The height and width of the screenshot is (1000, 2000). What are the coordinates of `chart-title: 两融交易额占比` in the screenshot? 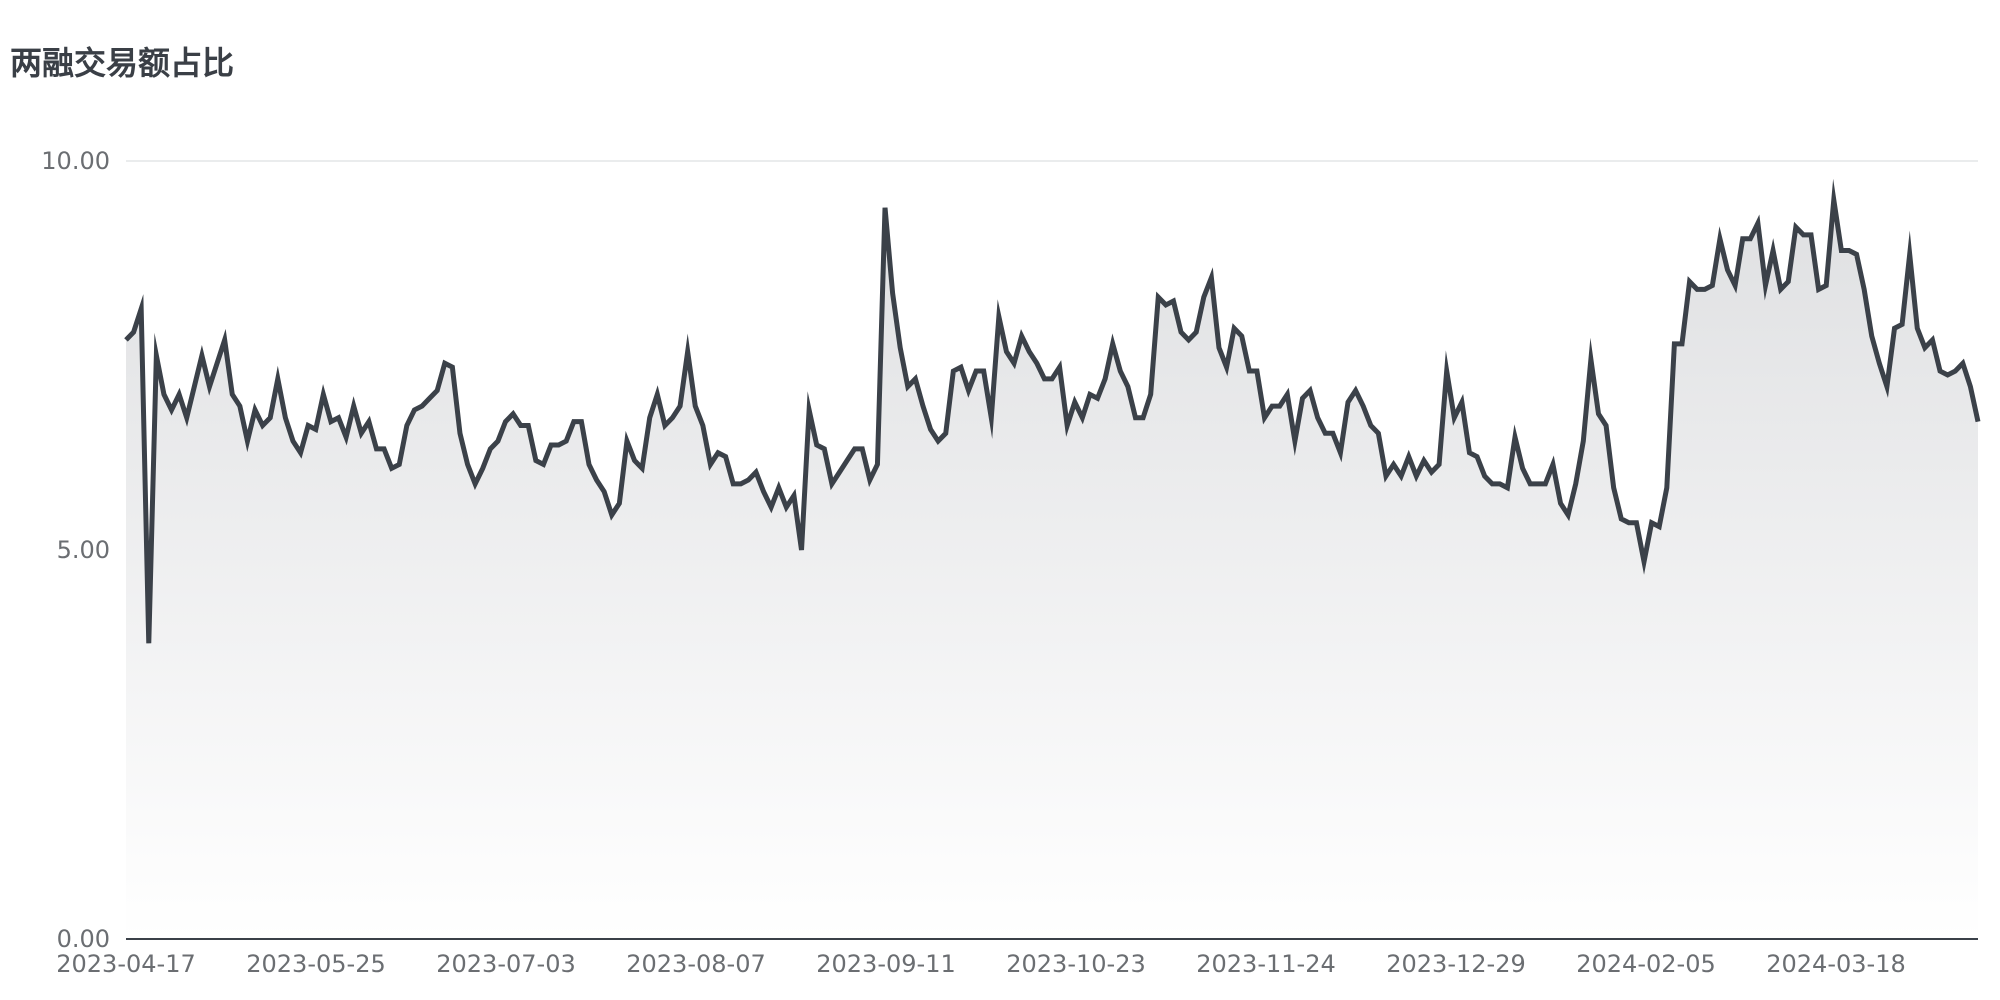 It's located at (122, 63).